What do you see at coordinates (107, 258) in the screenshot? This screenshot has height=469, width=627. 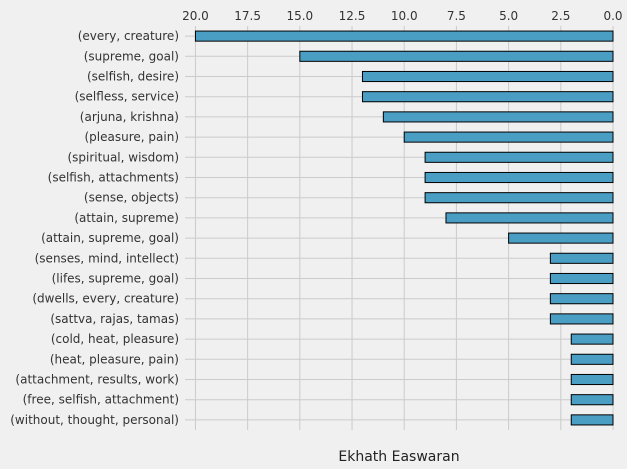 I see `y-tick-label: (senses, mind, intellect)` at bounding box center [107, 258].